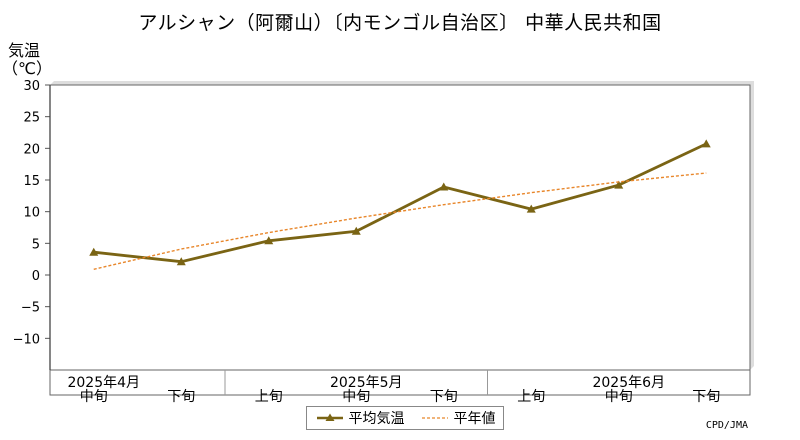 Image resolution: width=800 pixels, height=440 pixels. I want to click on credit-text: CPD/JMA, so click(726, 425).